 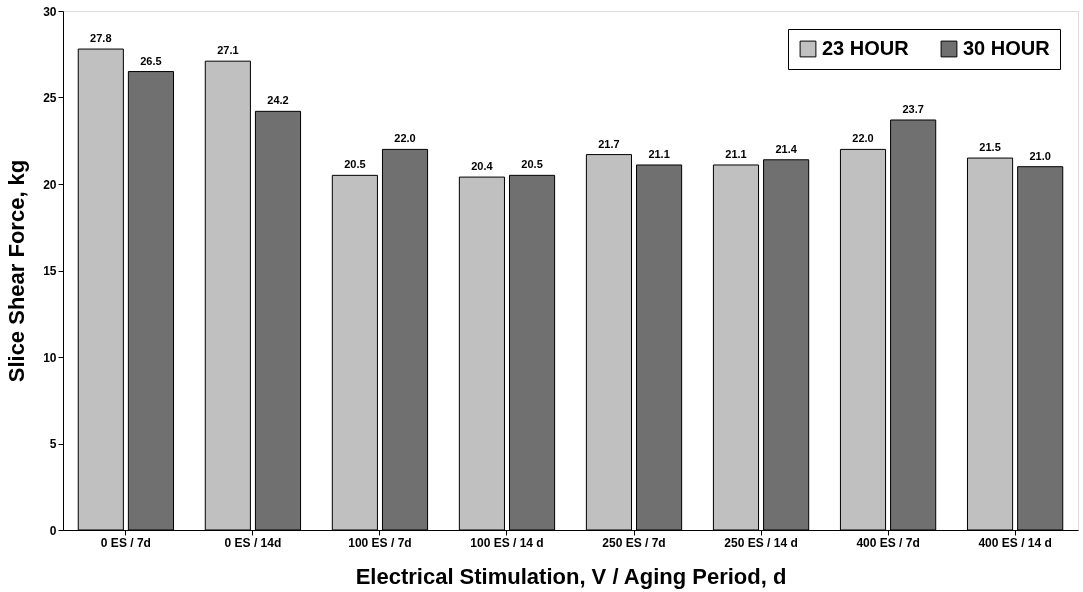 I want to click on data-label: 21.0, so click(x=1040, y=155).